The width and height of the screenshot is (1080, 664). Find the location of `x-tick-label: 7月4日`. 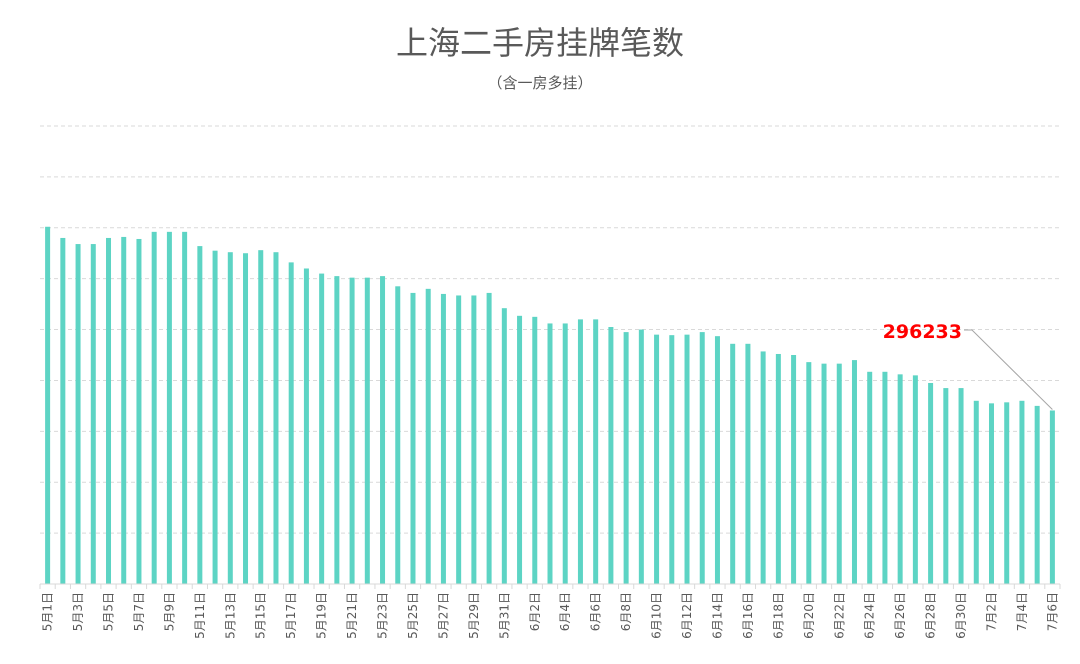

x-tick-label: 7月4日 is located at coordinates (1022, 611).